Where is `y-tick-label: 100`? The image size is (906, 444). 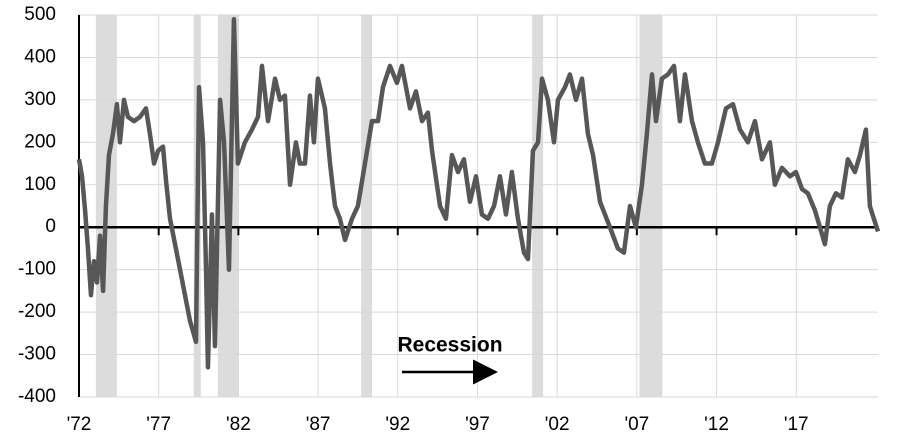
y-tick-label: 100 is located at coordinates (40, 184).